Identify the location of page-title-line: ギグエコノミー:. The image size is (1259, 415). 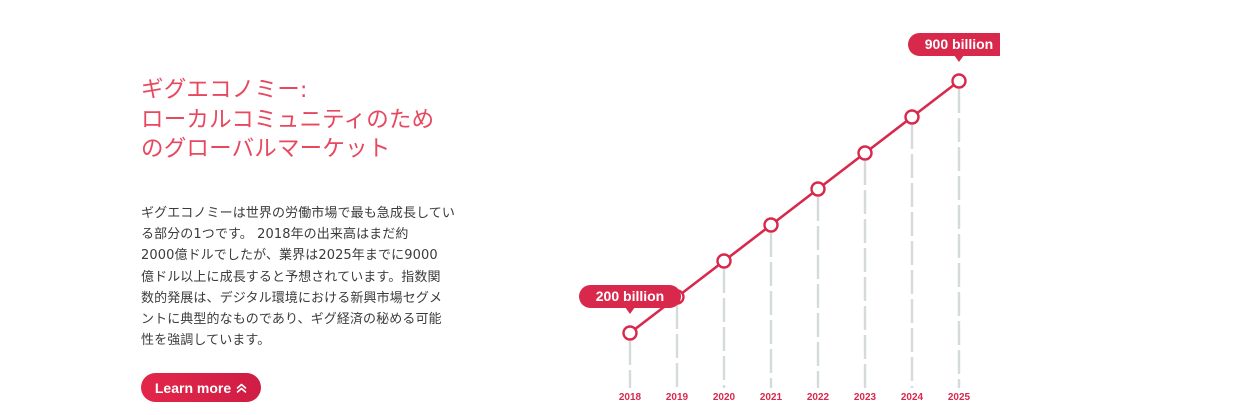
(224, 90).